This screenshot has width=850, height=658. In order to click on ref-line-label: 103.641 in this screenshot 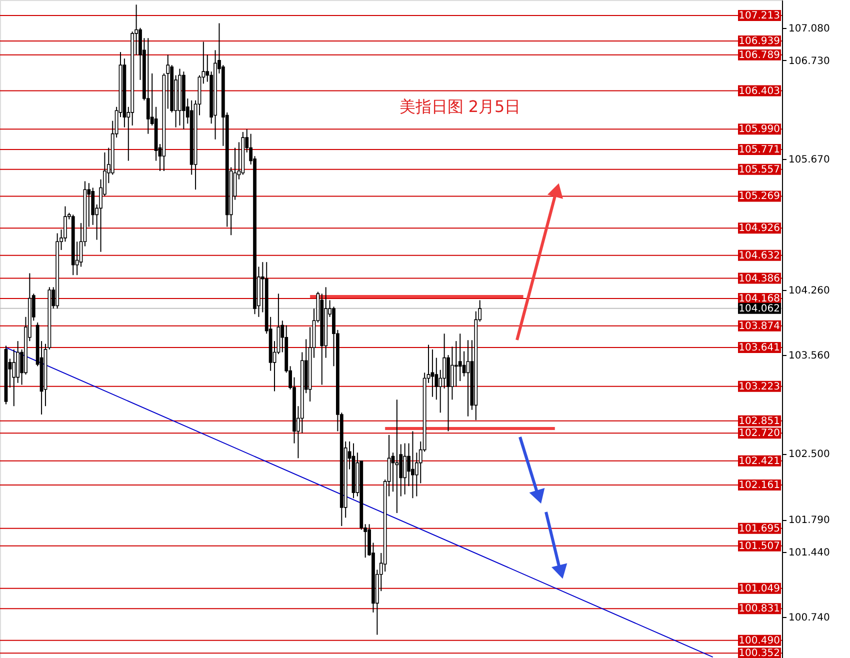, I will do `click(759, 348)`.